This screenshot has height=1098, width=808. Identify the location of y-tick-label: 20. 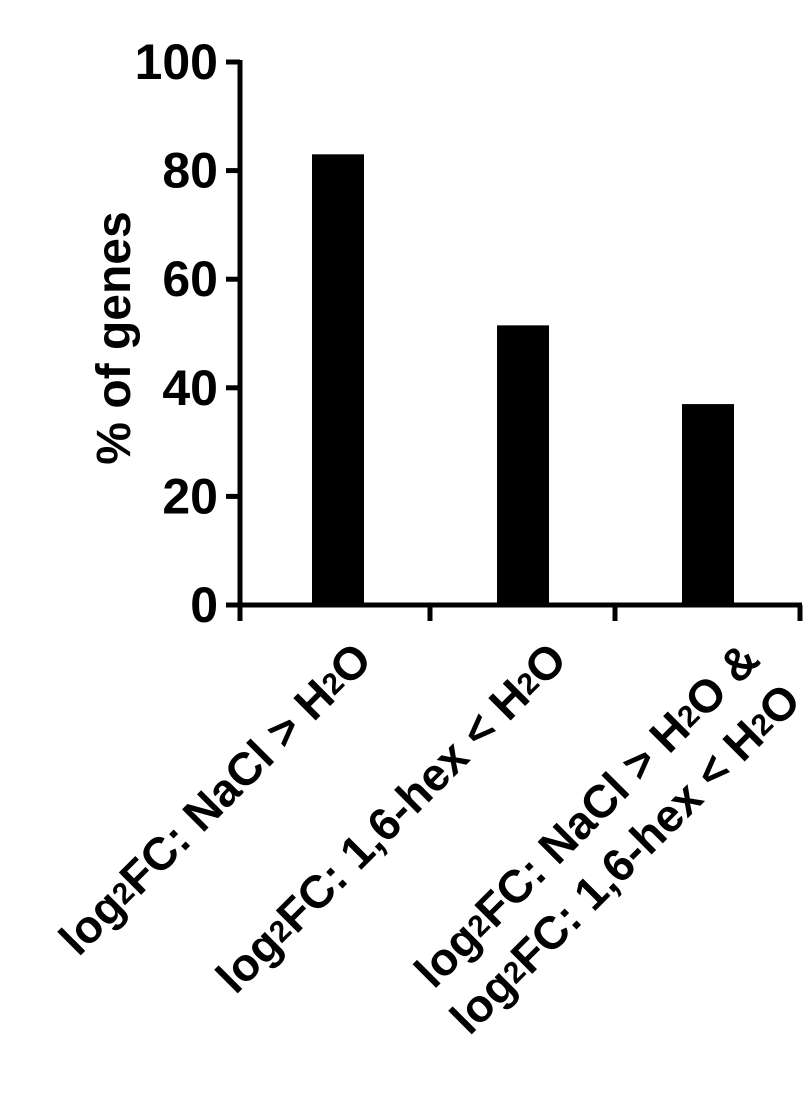
(190, 496).